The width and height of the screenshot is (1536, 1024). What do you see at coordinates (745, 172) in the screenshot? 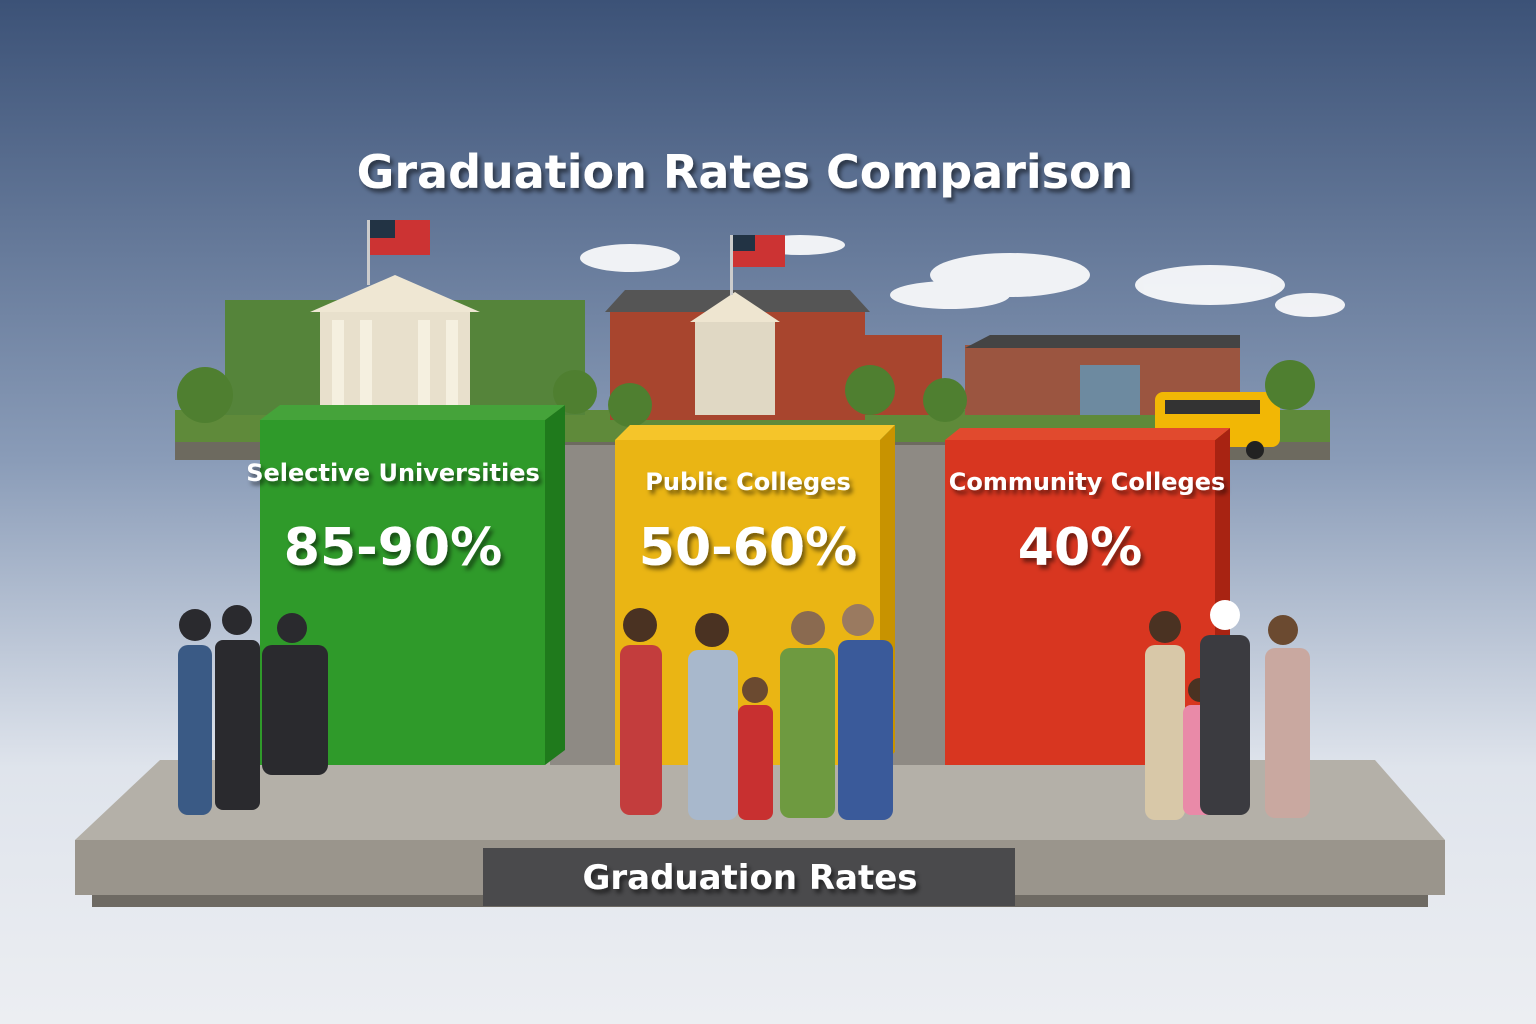
I see `title: Graduation Rates Comparison` at bounding box center [745, 172].